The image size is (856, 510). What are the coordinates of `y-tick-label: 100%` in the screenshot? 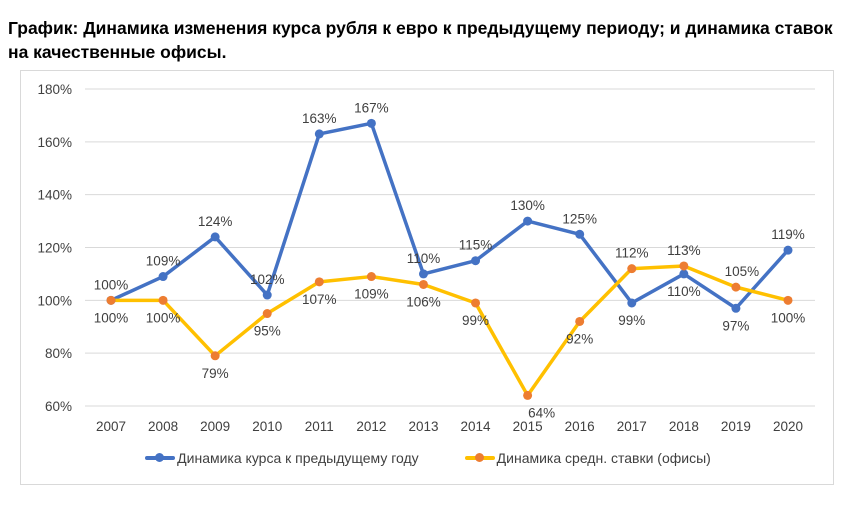 It's located at (54, 300).